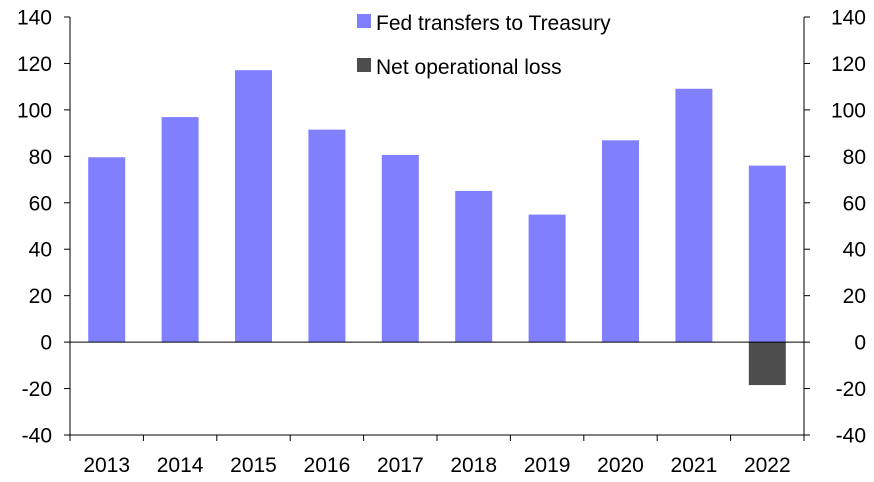 Image resolution: width=874 pixels, height=482 pixels. I want to click on left-tick-label: 0, so click(46, 343).